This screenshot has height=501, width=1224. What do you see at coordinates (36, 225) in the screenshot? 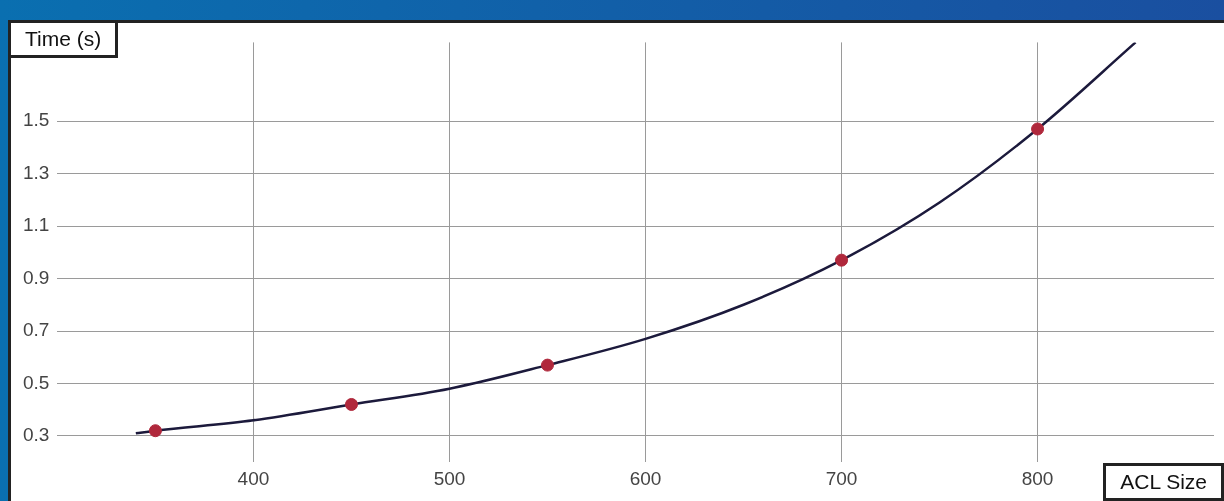
I see `y-tick-label: 1.1` at bounding box center [36, 225].